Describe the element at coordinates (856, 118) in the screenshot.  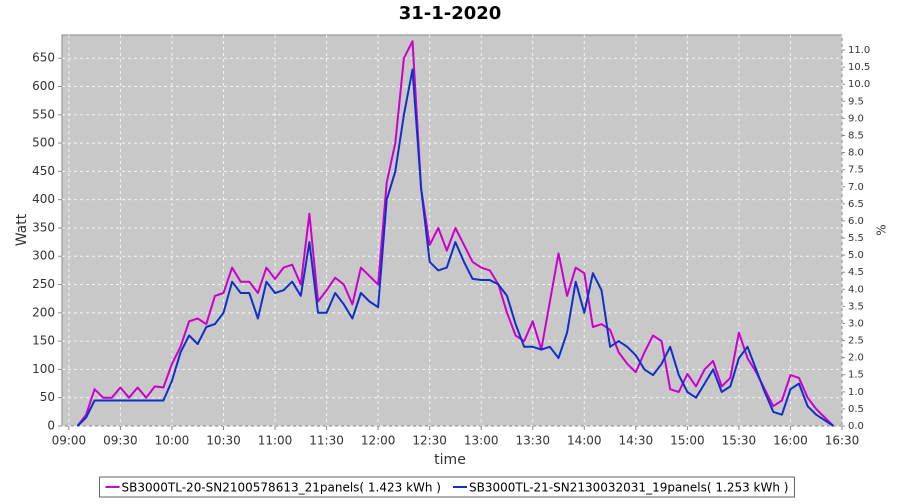
I see `y2-tick-label: 9.0` at that location.